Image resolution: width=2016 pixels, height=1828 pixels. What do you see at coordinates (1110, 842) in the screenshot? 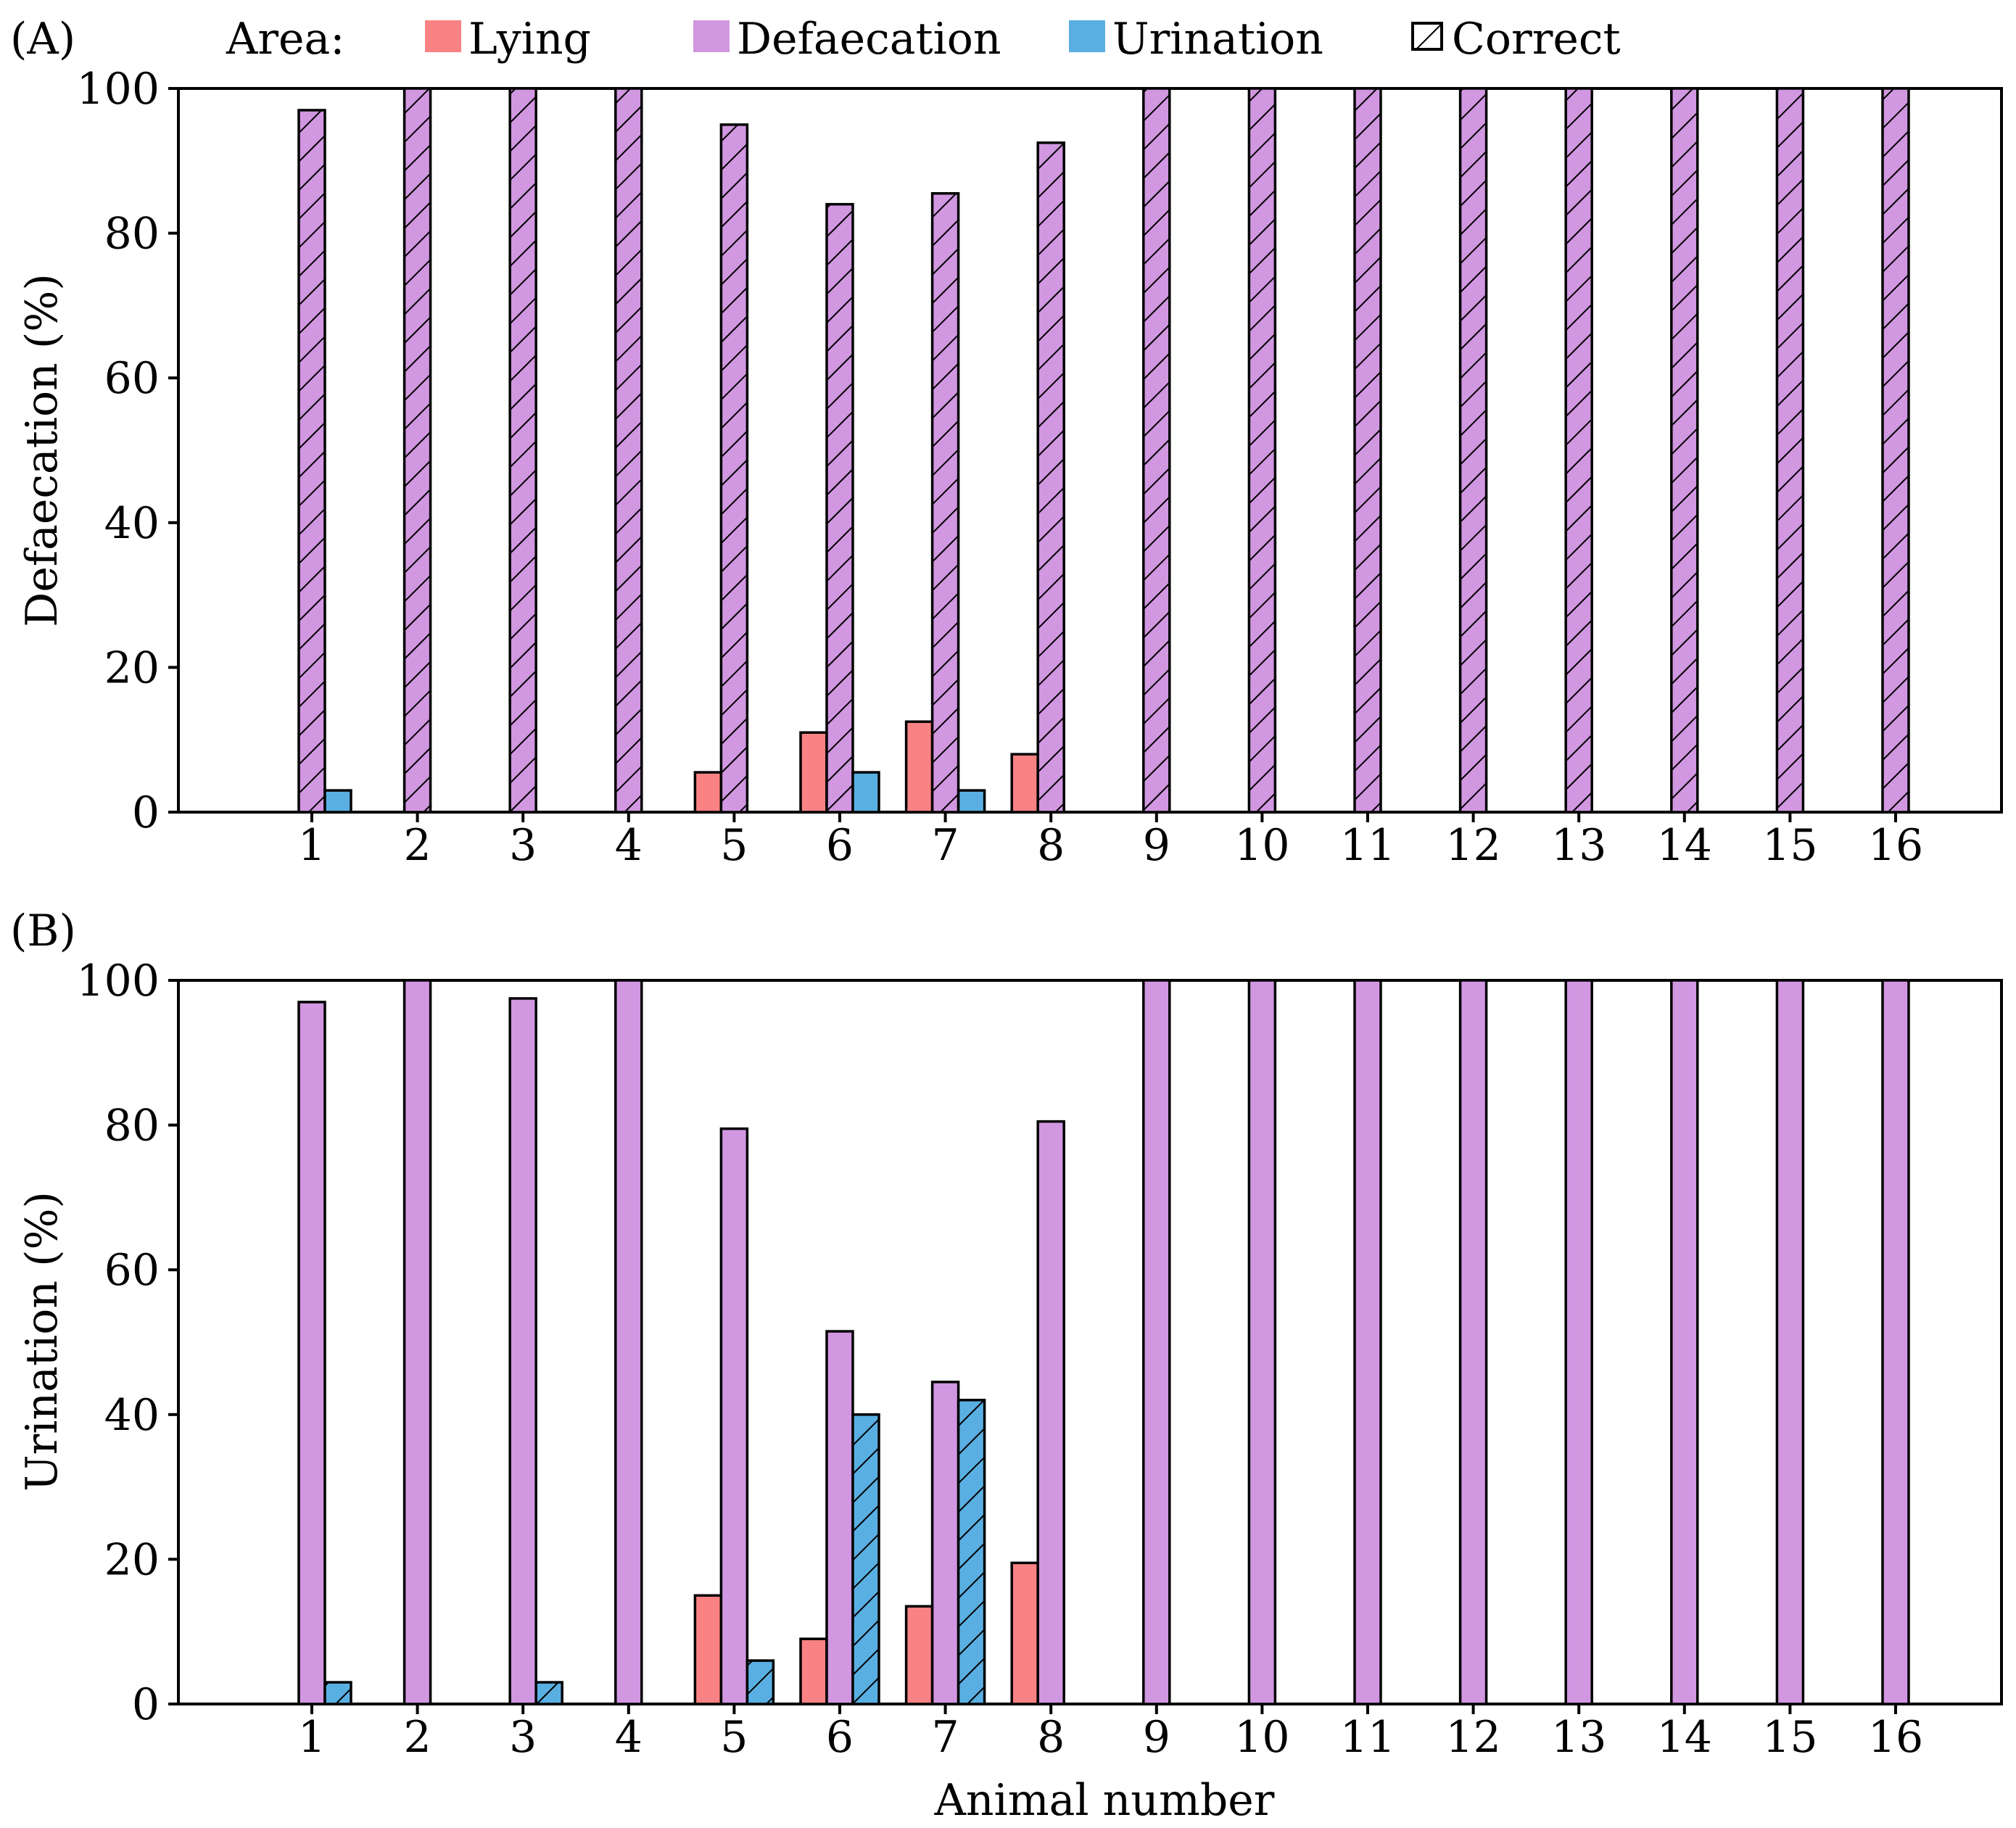
I see `panel-a-x-ticks: 1 2 3 4 5 6 7 8 9 10 11 12 13 14 15 16` at bounding box center [1110, 842].